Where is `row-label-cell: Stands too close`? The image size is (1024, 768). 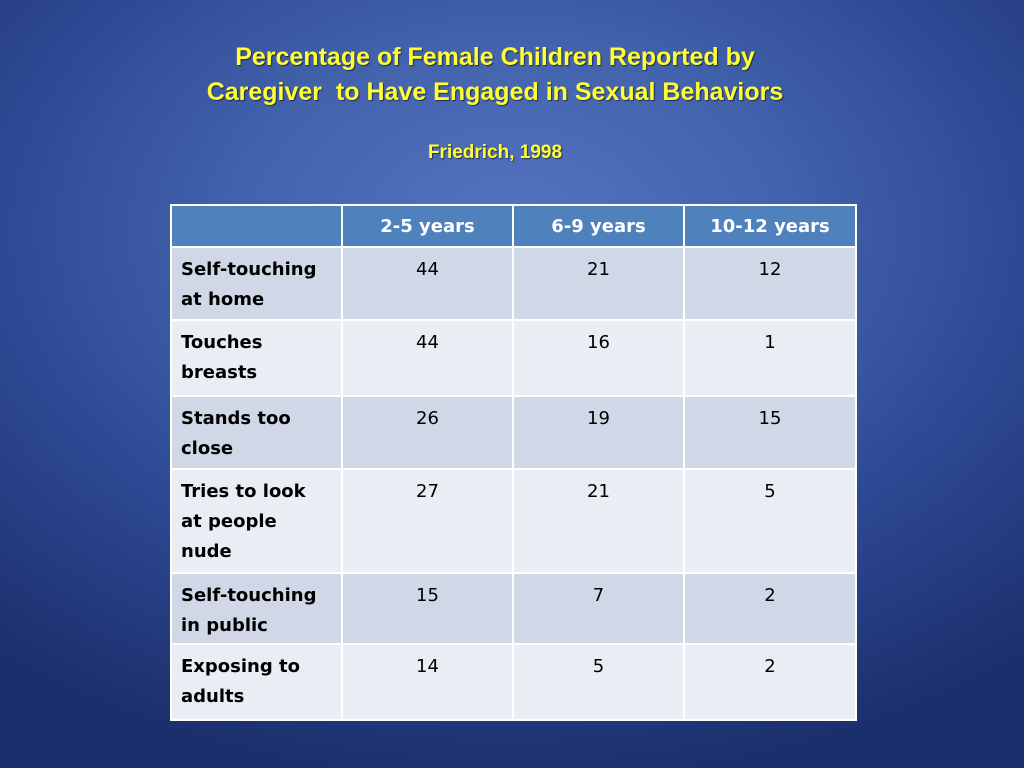 row-label-cell: Stands too close is located at coordinates (256, 432).